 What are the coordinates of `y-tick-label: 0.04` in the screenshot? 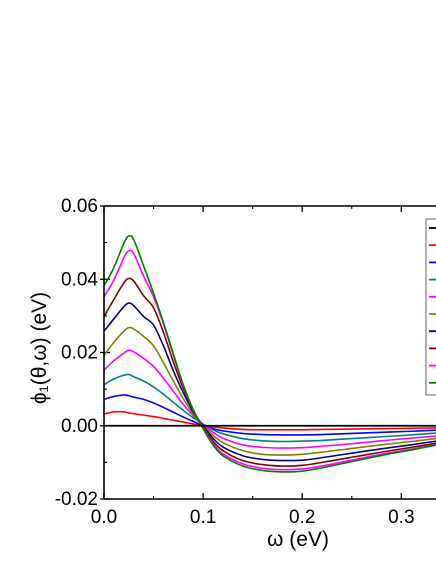 It's located at (79, 279).